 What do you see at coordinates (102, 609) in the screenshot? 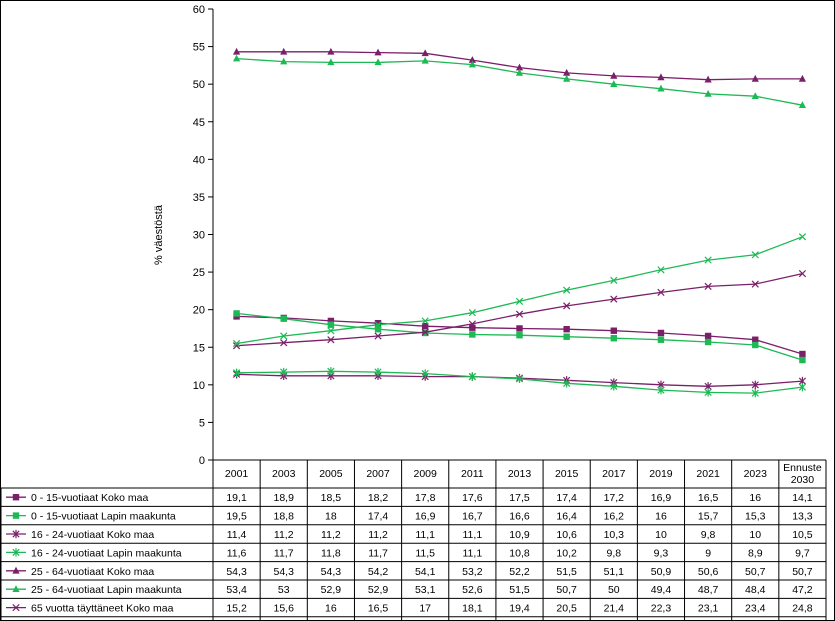
I see `series-name: 65 vuotta täyttäneet Koko maa` at bounding box center [102, 609].